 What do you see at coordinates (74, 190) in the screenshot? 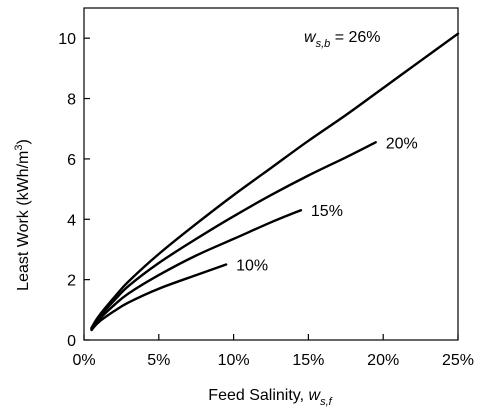
I see `y-axis-ticks: 0 2 4 6 8 10` at bounding box center [74, 190].